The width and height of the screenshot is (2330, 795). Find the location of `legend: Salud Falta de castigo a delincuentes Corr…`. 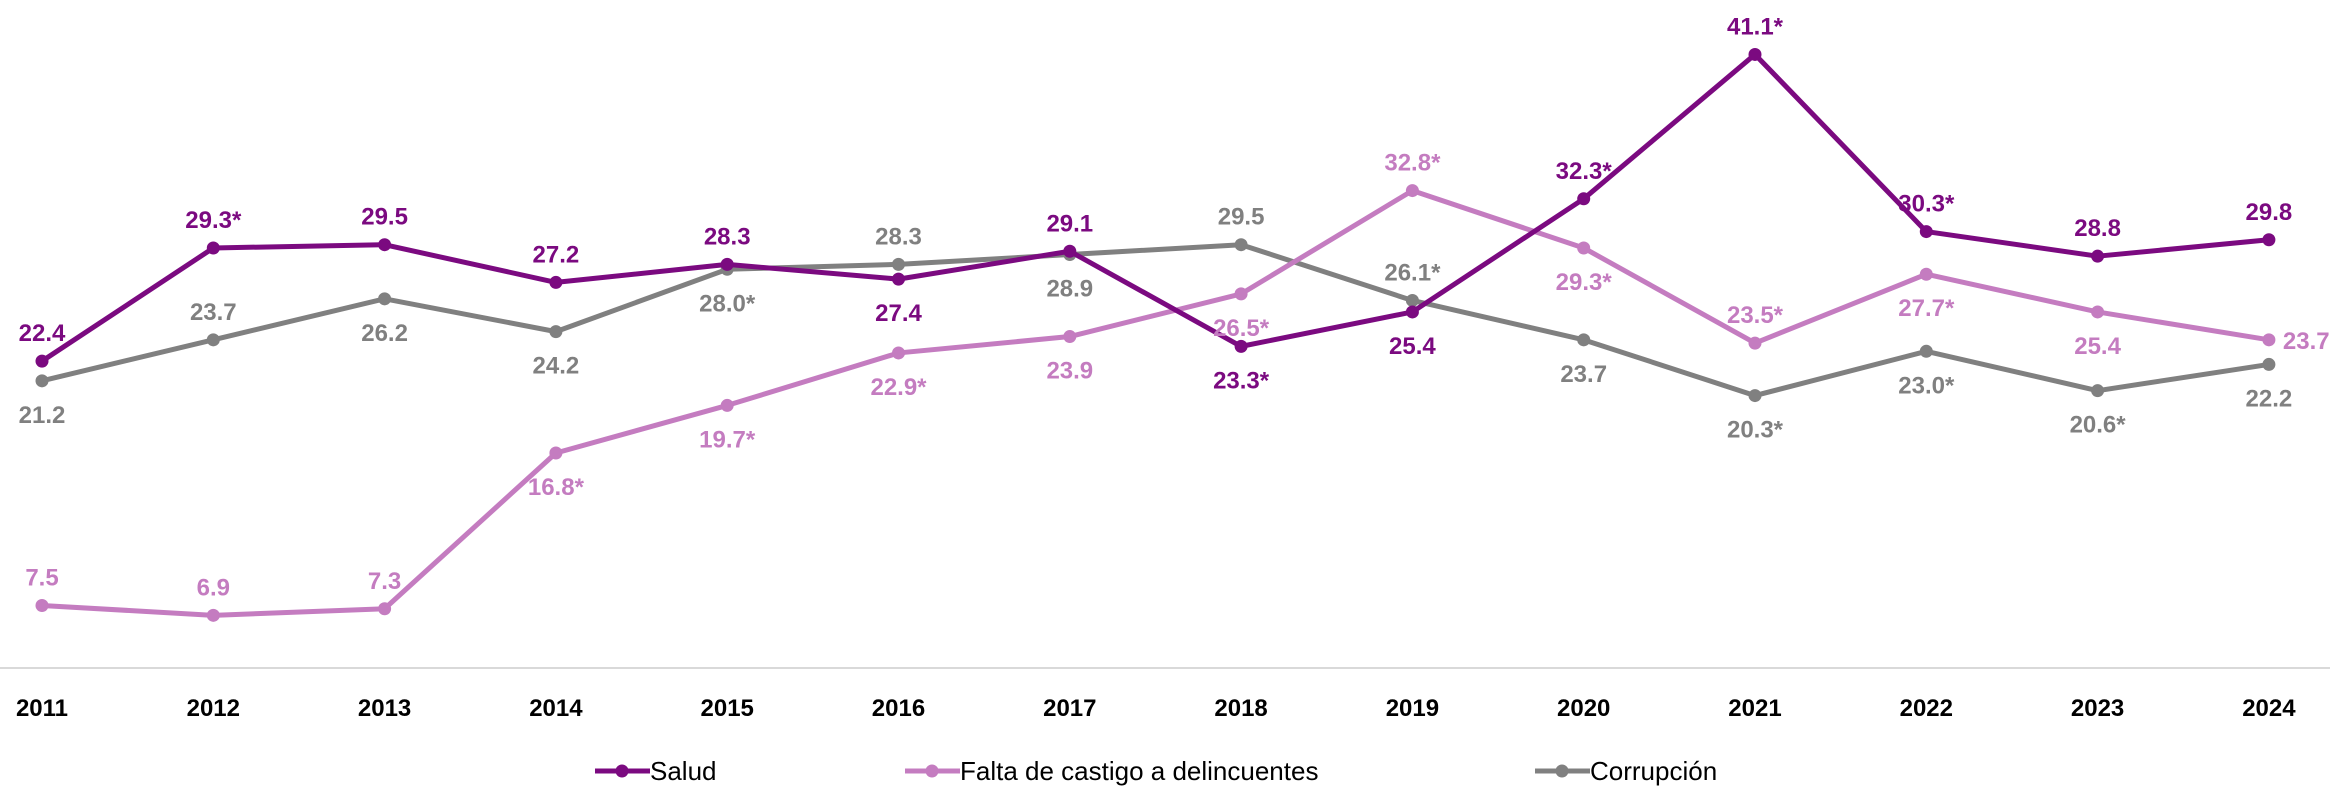

legend: Salud Falta de castigo a delincuentes Corr… is located at coordinates (1156, 771).